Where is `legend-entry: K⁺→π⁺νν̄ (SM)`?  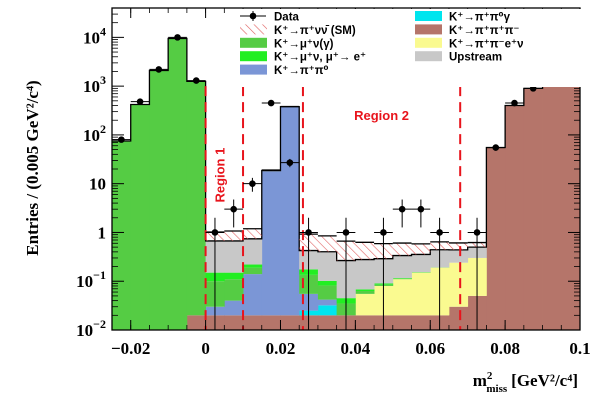 legend-entry: K⁺→π⁺νν̄ (SM) is located at coordinates (298, 30).